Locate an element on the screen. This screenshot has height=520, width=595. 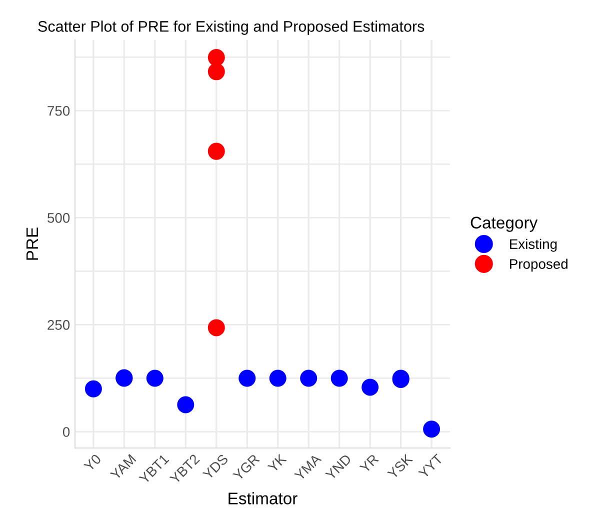
x-tick-label: YND is located at coordinates (338, 467).